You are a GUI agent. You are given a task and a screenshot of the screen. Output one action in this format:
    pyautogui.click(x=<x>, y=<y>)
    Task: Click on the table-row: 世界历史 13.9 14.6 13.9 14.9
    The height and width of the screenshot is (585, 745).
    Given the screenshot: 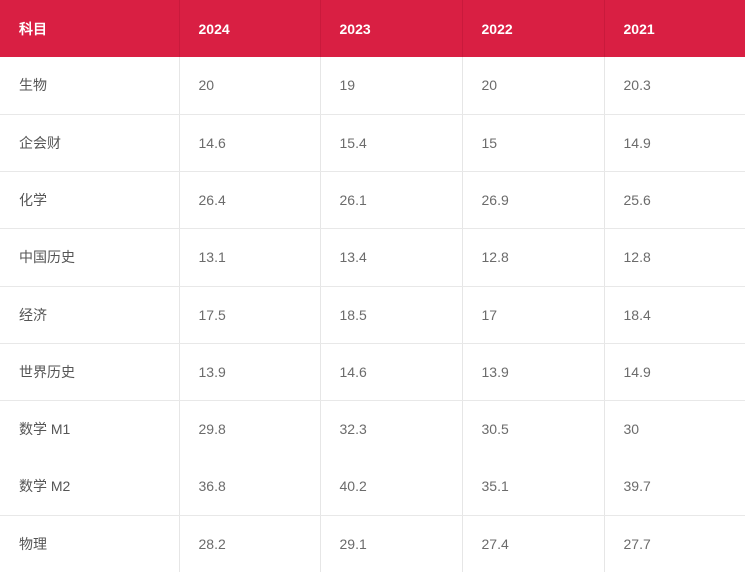 What is the action you would take?
    pyautogui.click(x=372, y=372)
    